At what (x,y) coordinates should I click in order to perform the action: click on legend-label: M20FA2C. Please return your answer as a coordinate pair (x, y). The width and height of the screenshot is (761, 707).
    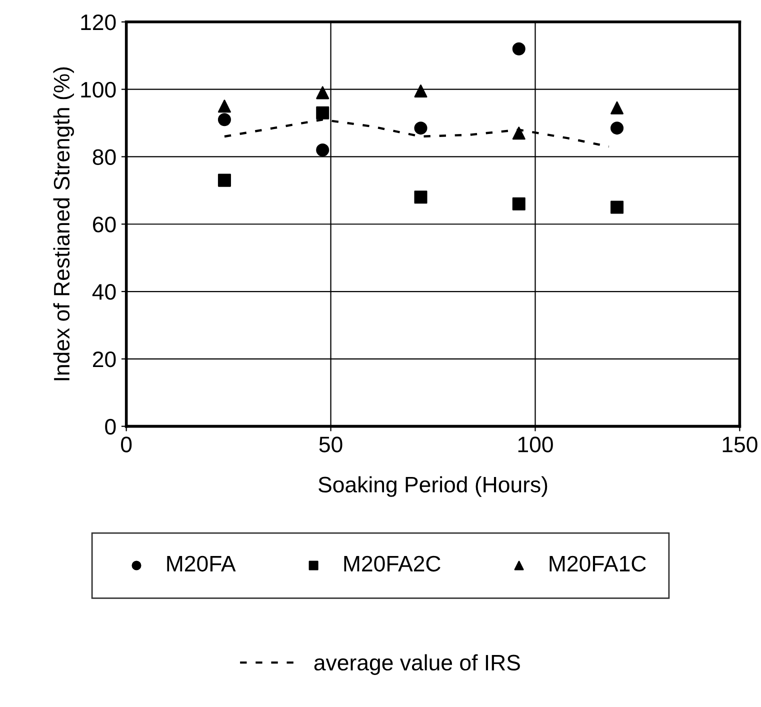
    Looking at the image, I should click on (392, 564).